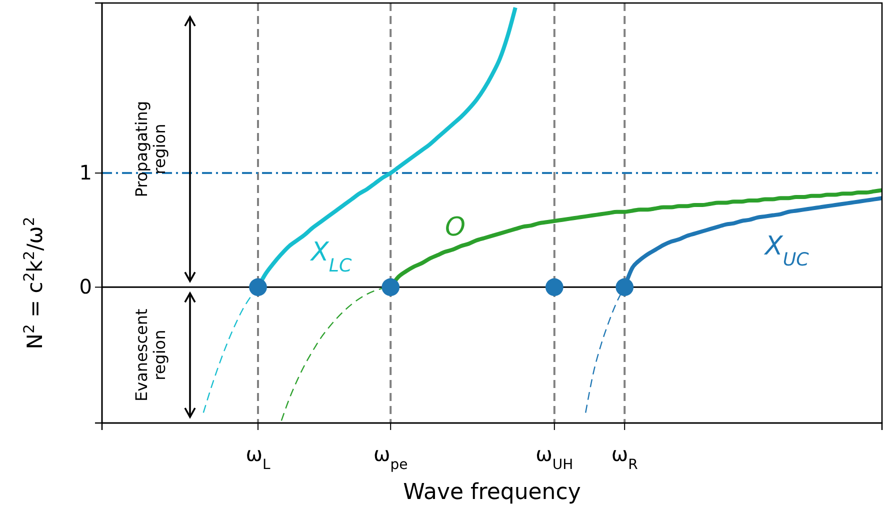 The height and width of the screenshot is (510, 884). I want to click on annotation: Propagating region, so click(150, 149).